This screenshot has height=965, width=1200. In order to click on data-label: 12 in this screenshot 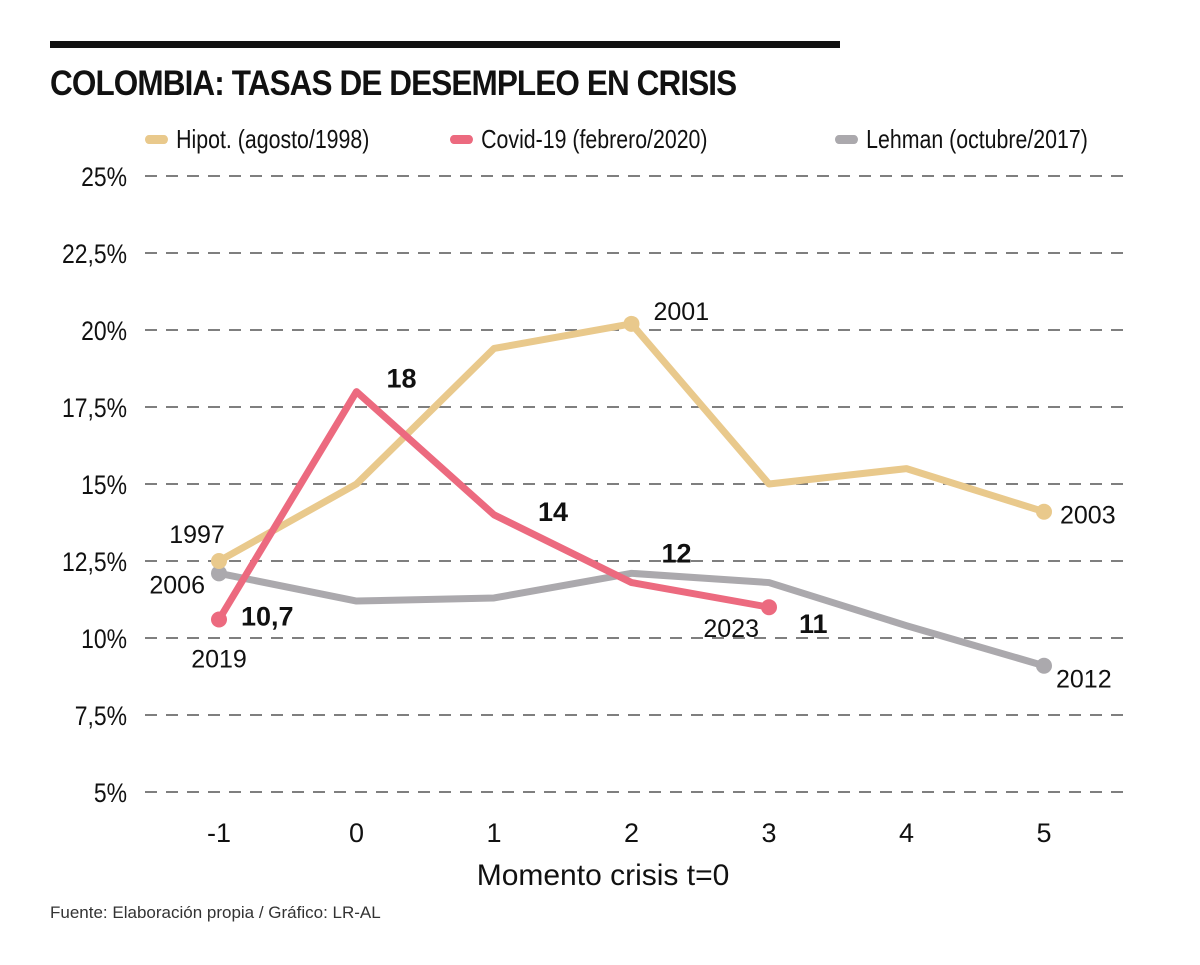, I will do `click(677, 554)`.